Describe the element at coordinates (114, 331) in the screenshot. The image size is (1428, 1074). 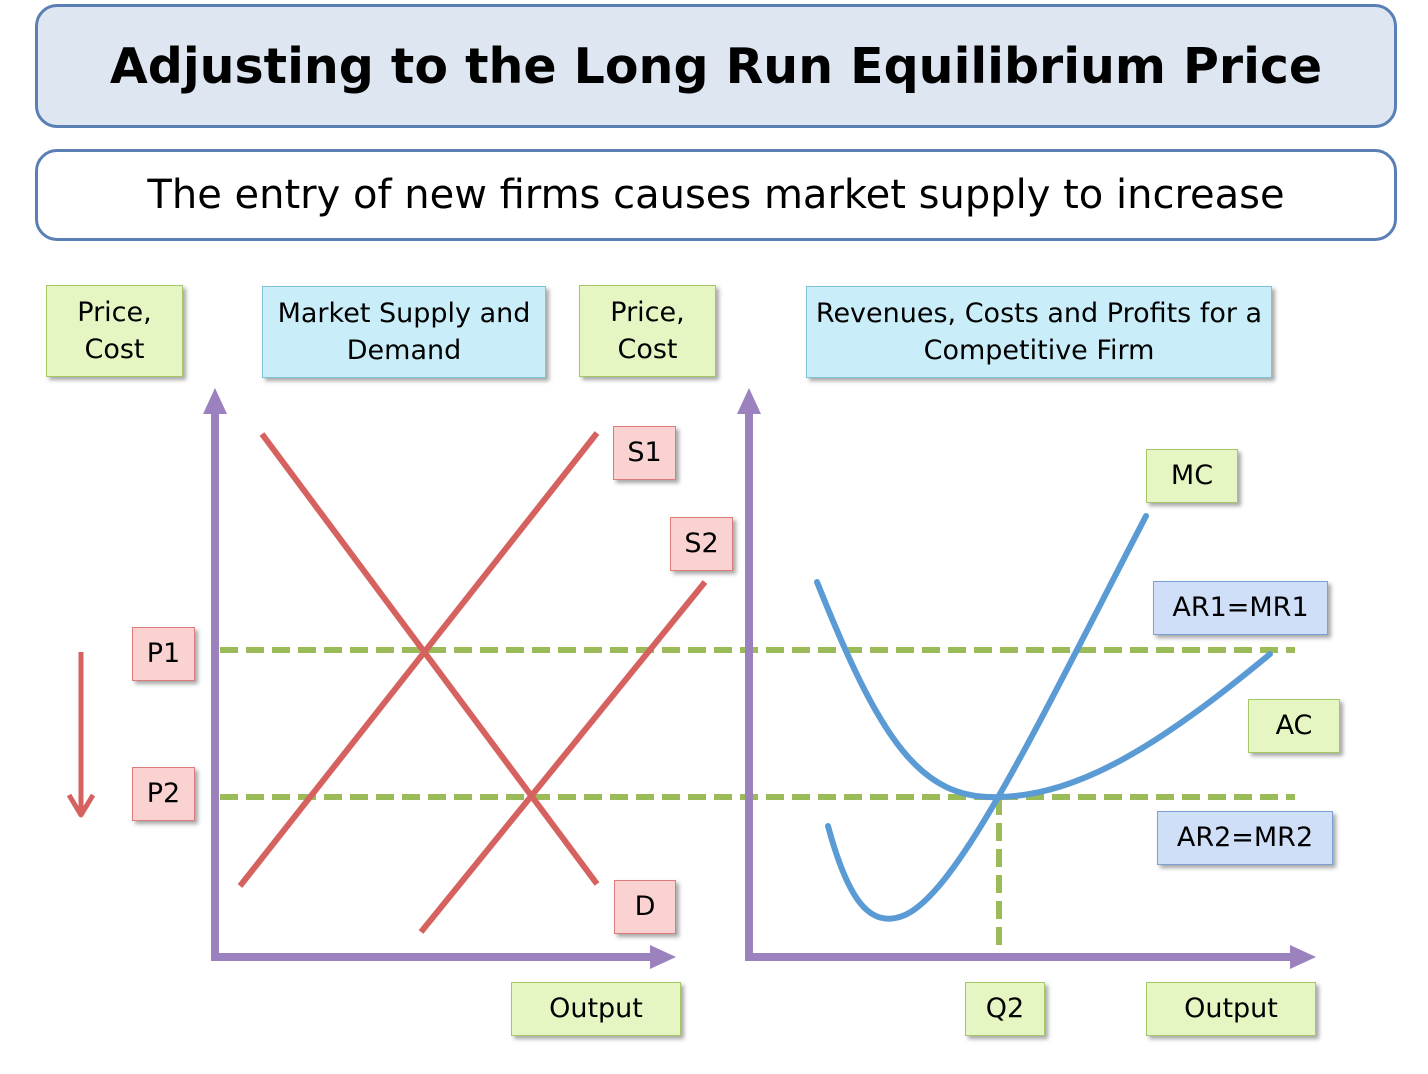
I see `market-y-axis-label: Price, Cost` at that location.